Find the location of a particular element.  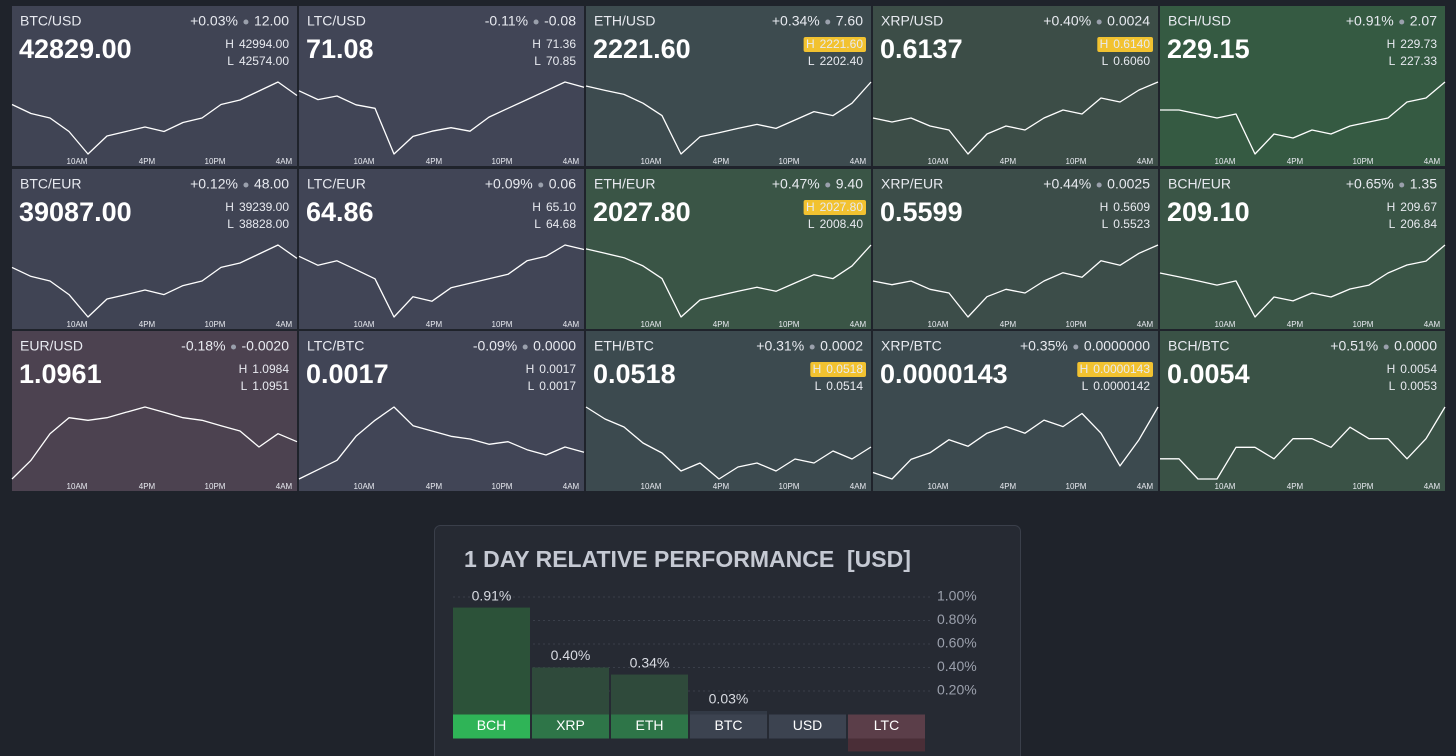

low-value: 0.0000142 is located at coordinates (1121, 386).